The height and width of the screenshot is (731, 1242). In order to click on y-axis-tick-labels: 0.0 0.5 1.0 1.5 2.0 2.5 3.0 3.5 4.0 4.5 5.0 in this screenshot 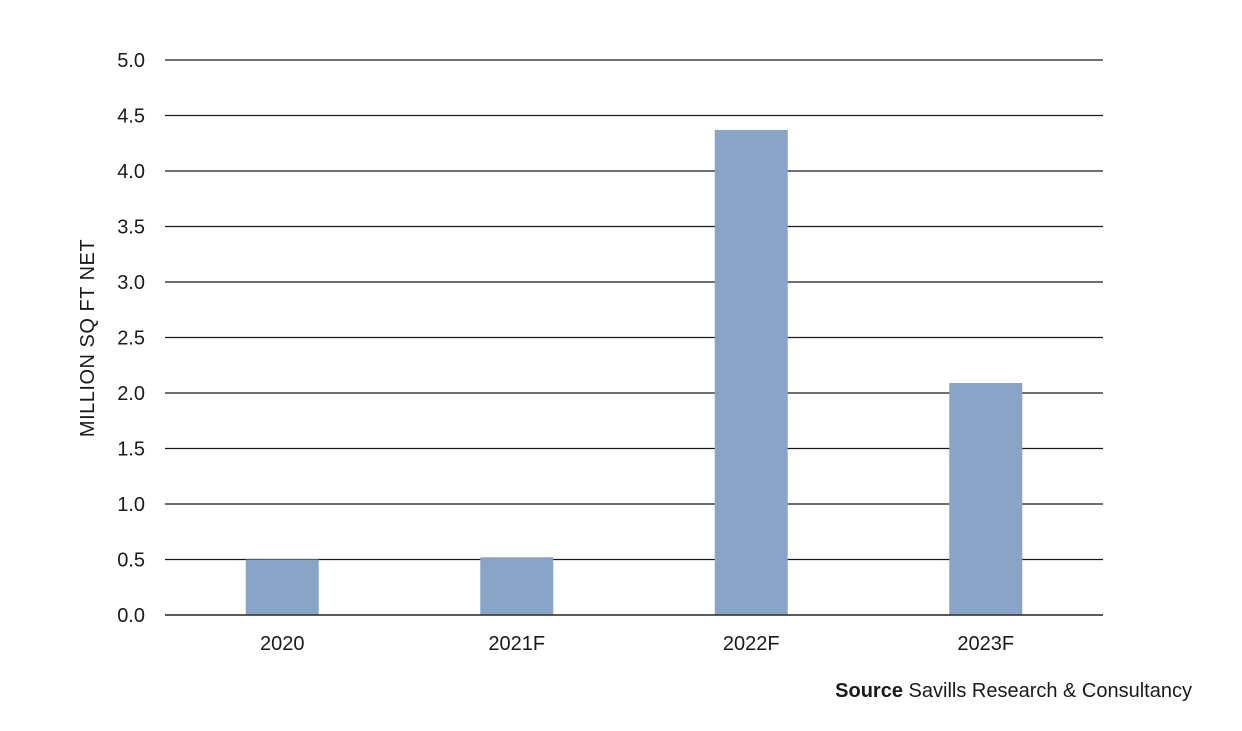, I will do `click(131, 338)`.